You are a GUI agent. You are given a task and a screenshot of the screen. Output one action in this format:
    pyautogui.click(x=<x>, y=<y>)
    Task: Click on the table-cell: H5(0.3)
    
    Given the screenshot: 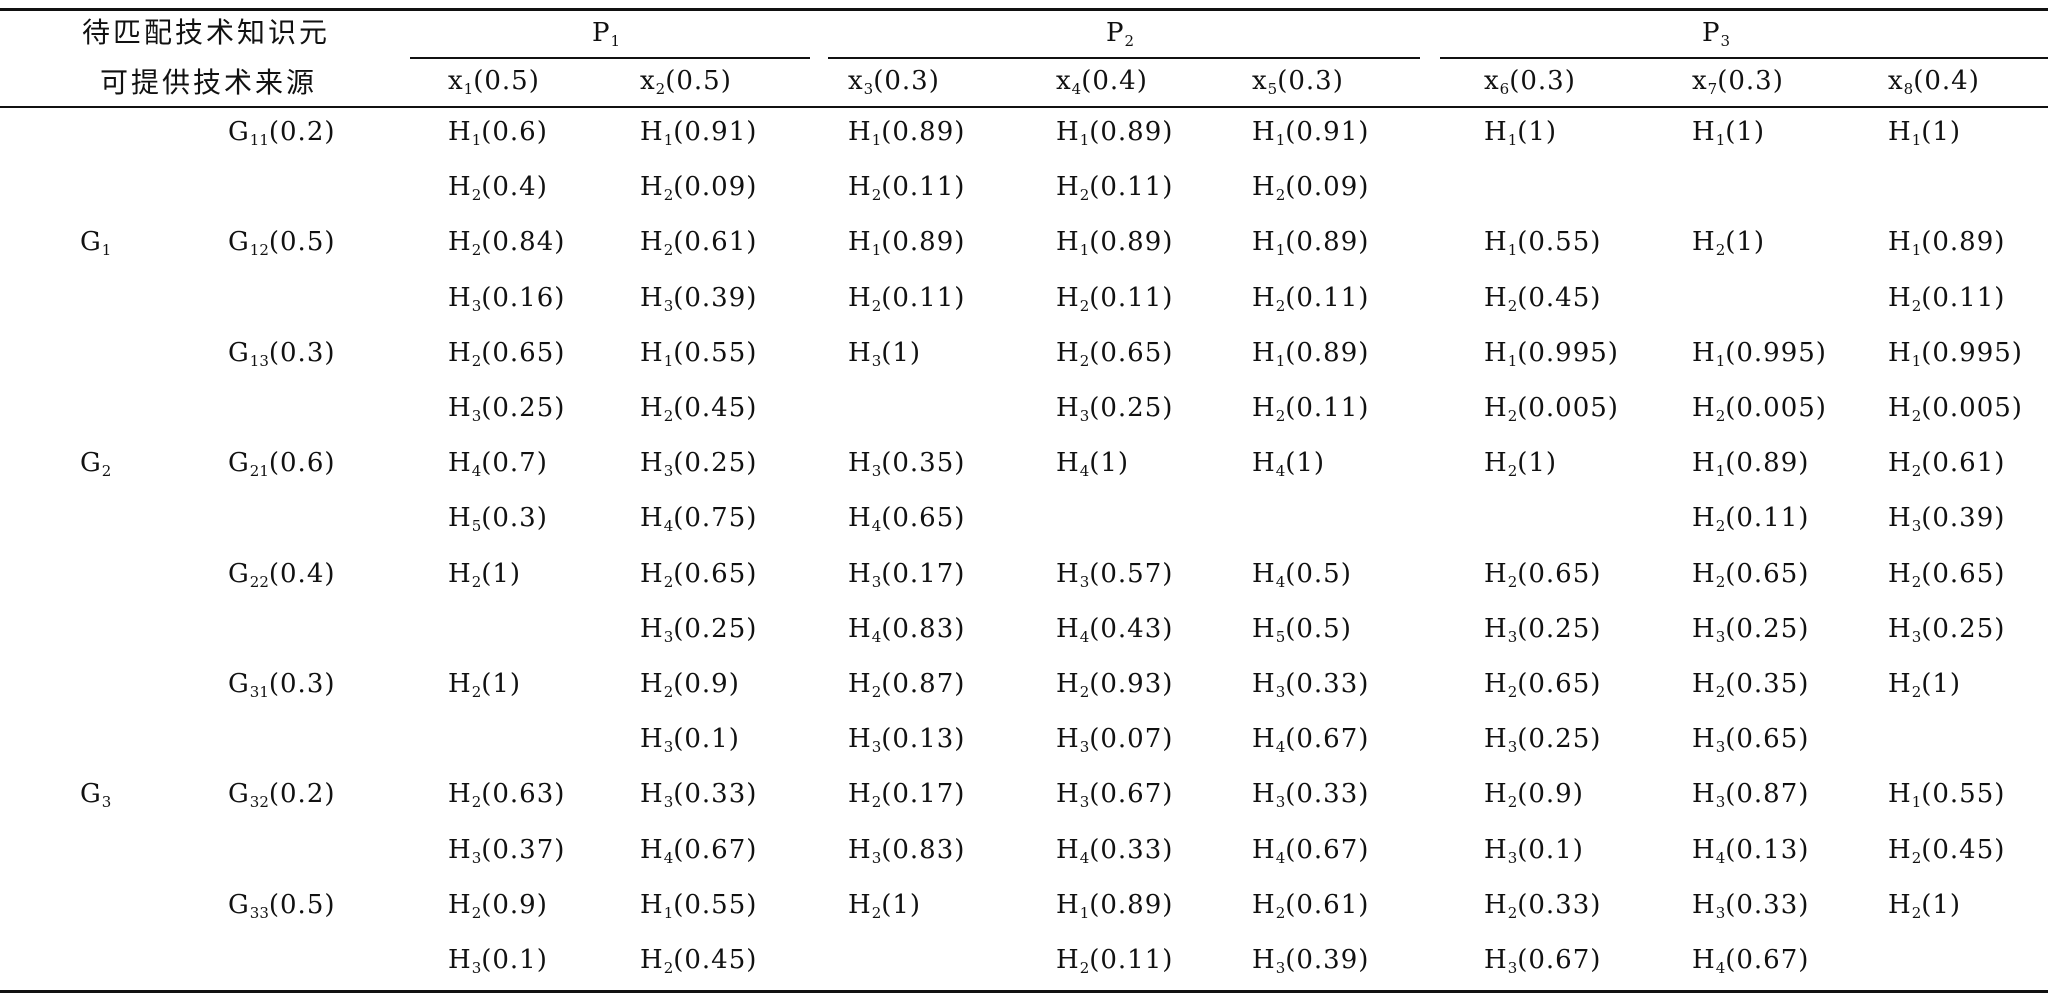 What is the action you would take?
    pyautogui.click(x=498, y=519)
    